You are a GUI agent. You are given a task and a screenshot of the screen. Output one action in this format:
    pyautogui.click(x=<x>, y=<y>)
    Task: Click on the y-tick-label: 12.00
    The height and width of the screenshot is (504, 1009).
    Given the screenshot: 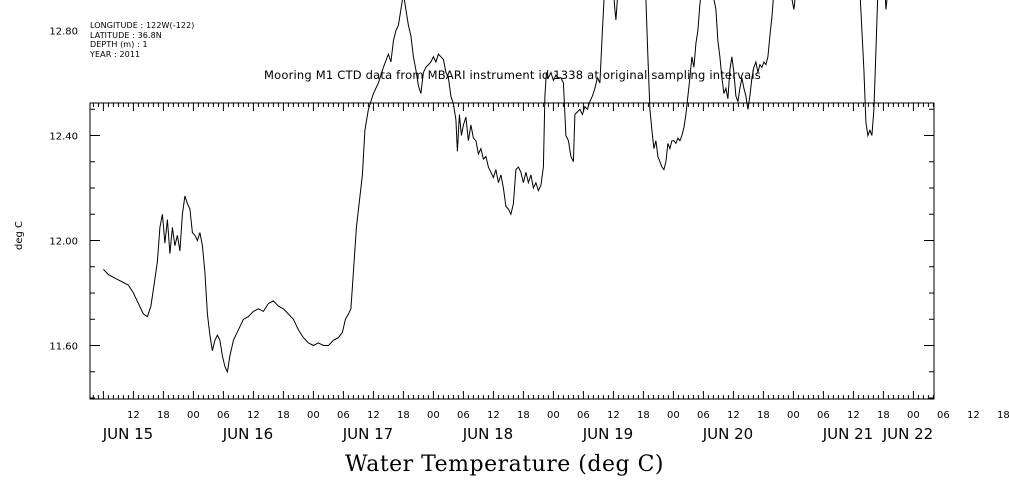 What is the action you would take?
    pyautogui.click(x=63, y=242)
    